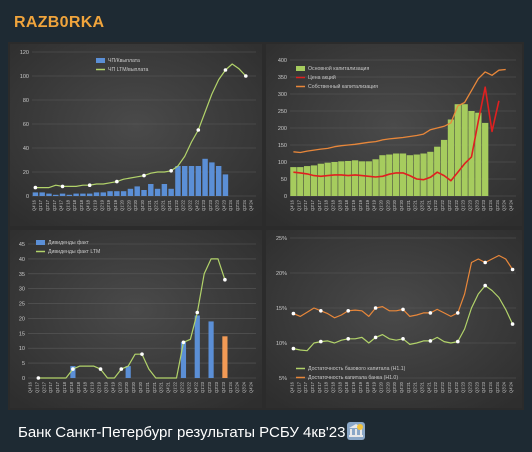 The height and width of the screenshot is (452, 532). What do you see at coordinates (169, 205) in the screenshot?
I see `x-tick-label: Q4'21` at bounding box center [169, 205].